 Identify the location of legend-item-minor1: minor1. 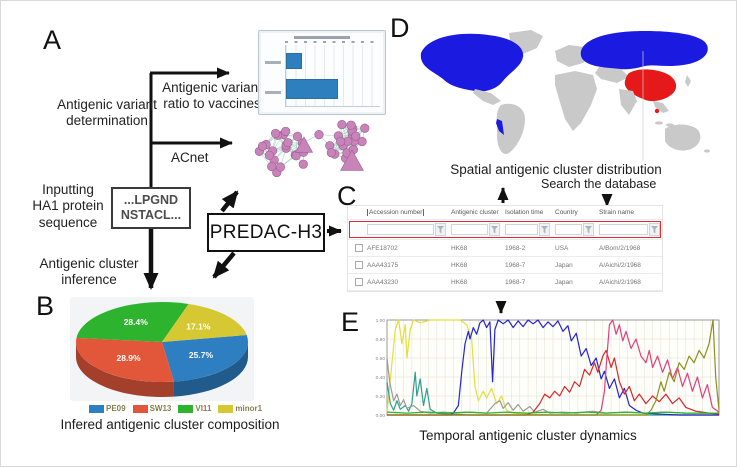
(240, 408).